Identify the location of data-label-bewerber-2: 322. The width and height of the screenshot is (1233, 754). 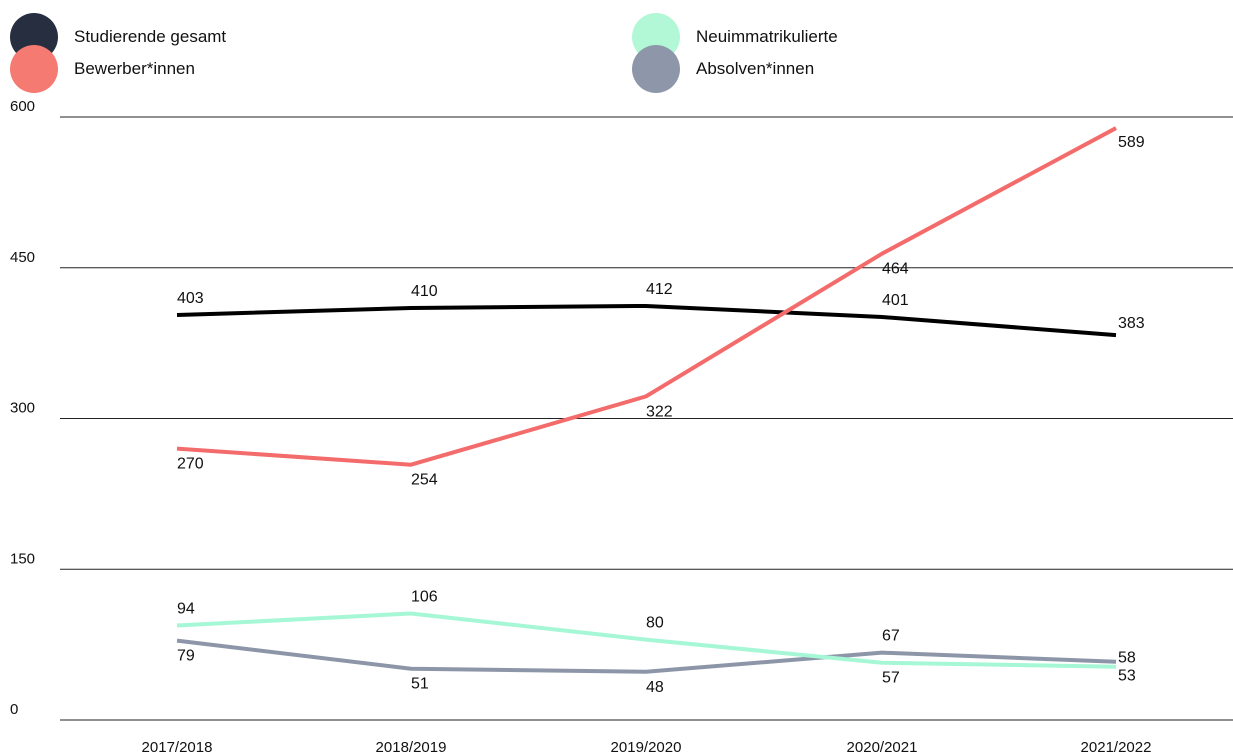
(659, 411).